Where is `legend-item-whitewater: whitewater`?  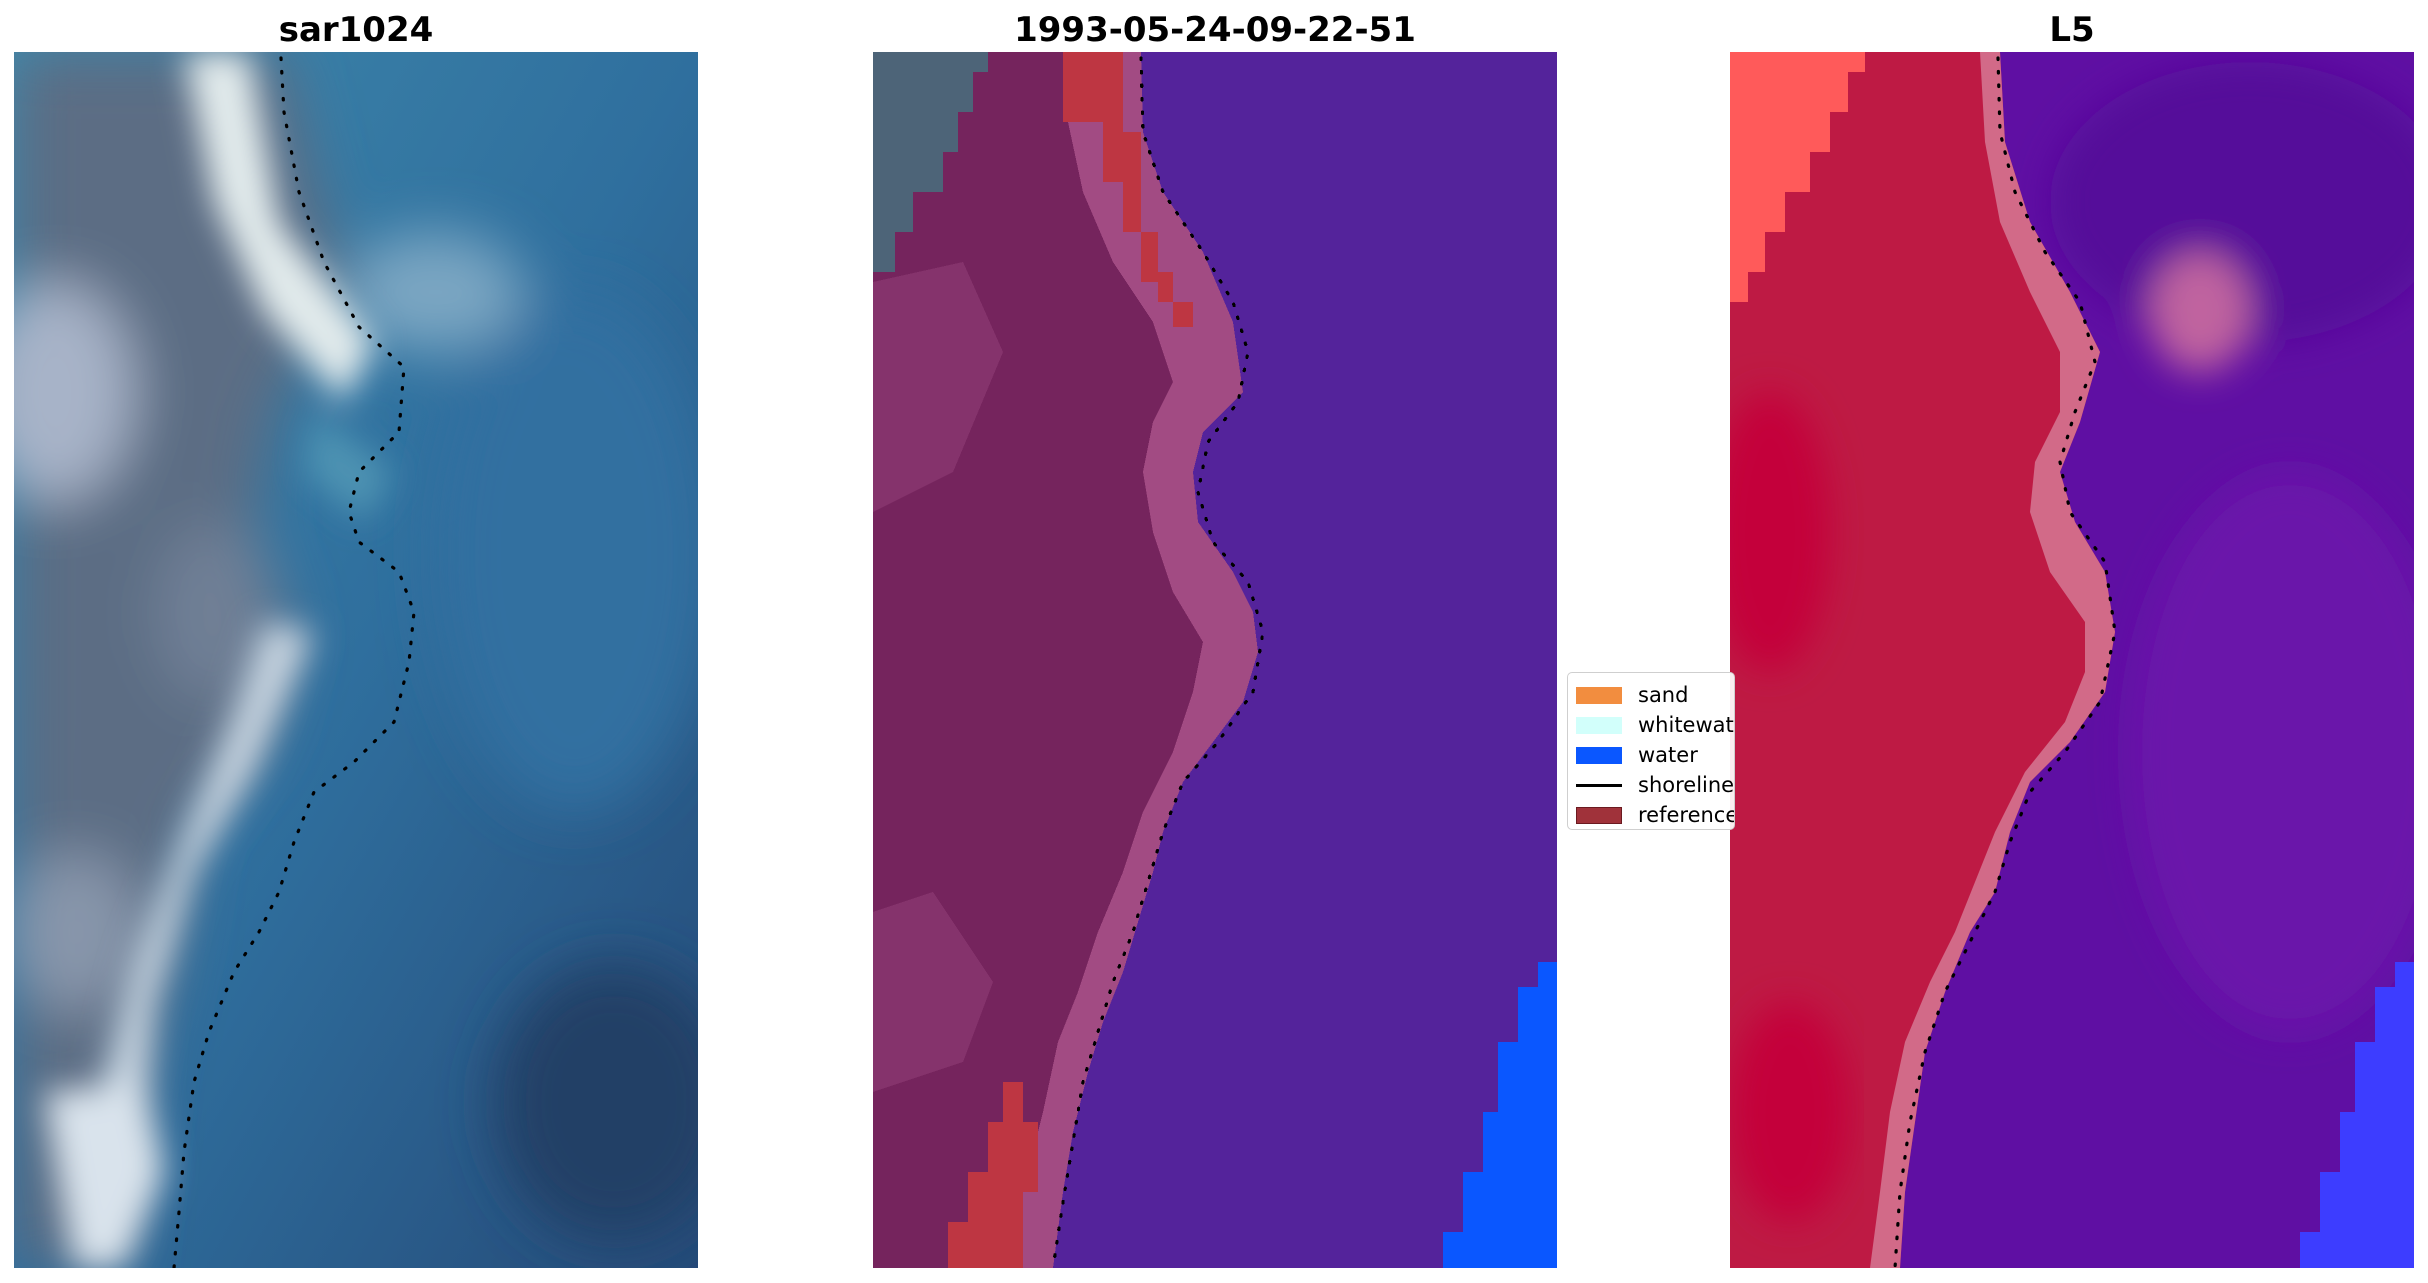 legend-item-whitewater: whitewater is located at coordinates (1655, 725).